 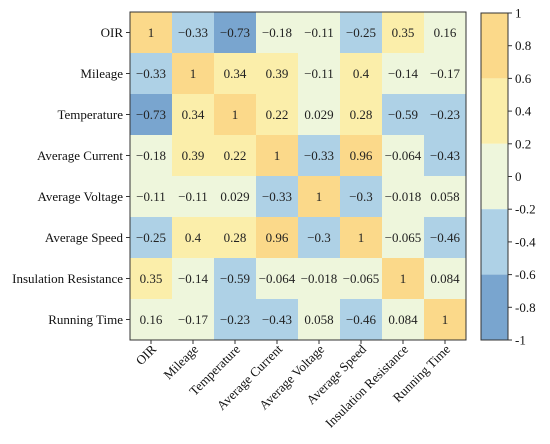 I want to click on colorbar-tick-label: 0.6, so click(x=523, y=78).